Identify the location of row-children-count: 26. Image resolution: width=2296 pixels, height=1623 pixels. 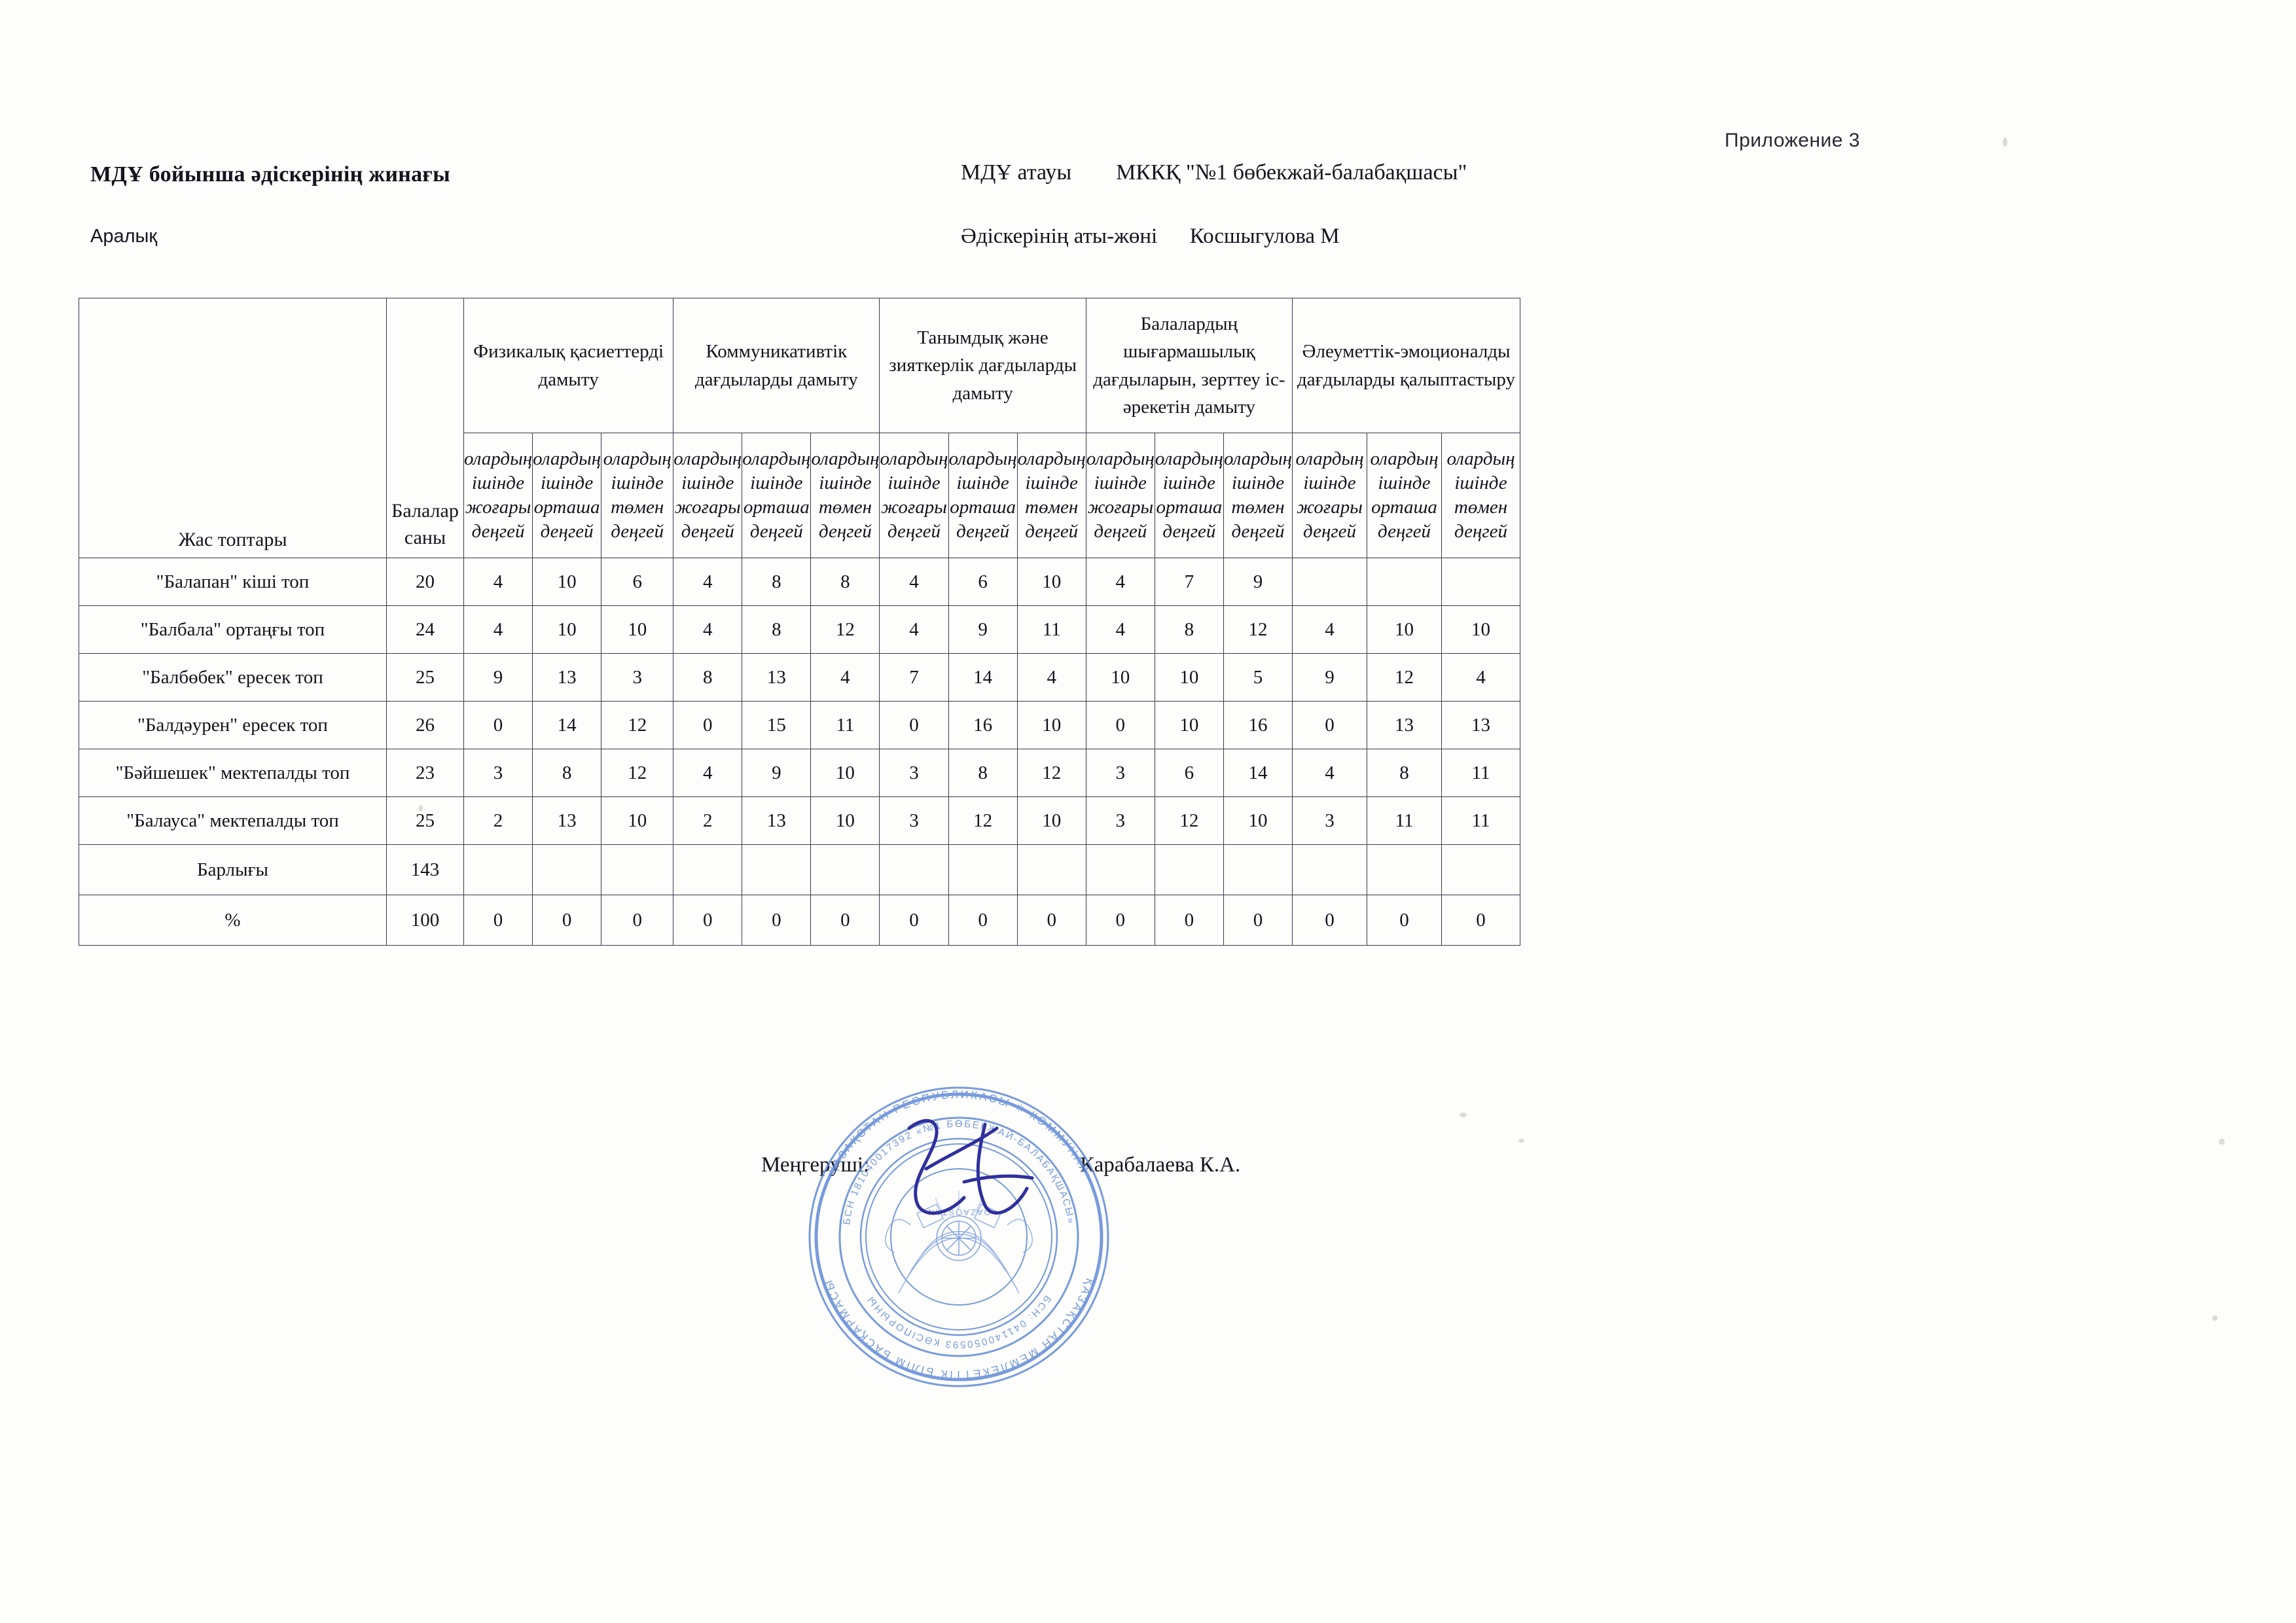
(425, 725).